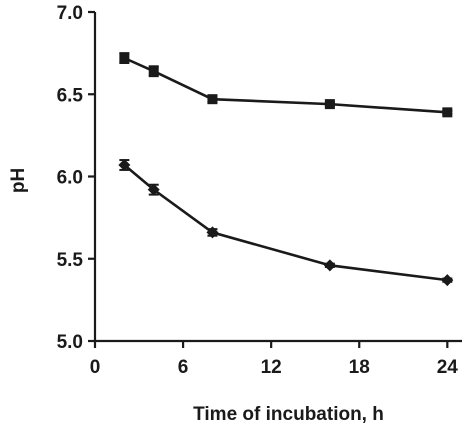 The image size is (474, 435). I want to click on x-tick-label: 24, so click(448, 367).